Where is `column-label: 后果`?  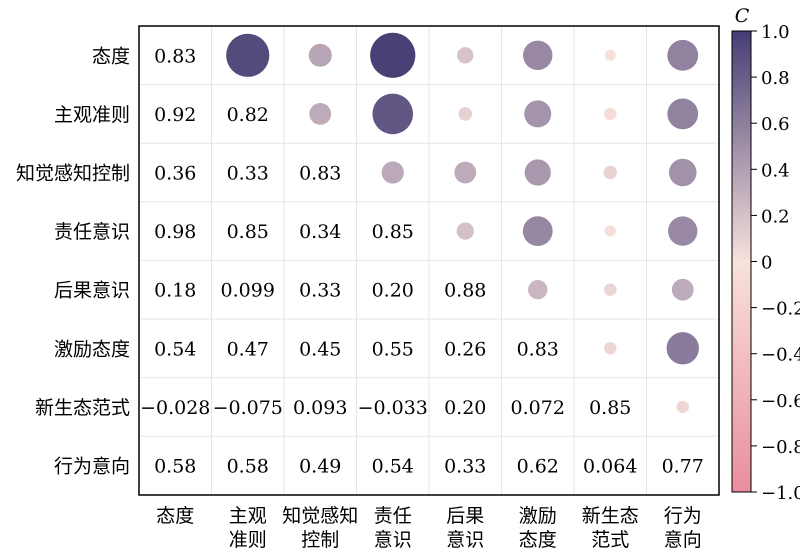 column-label: 后果 is located at coordinates (465, 516).